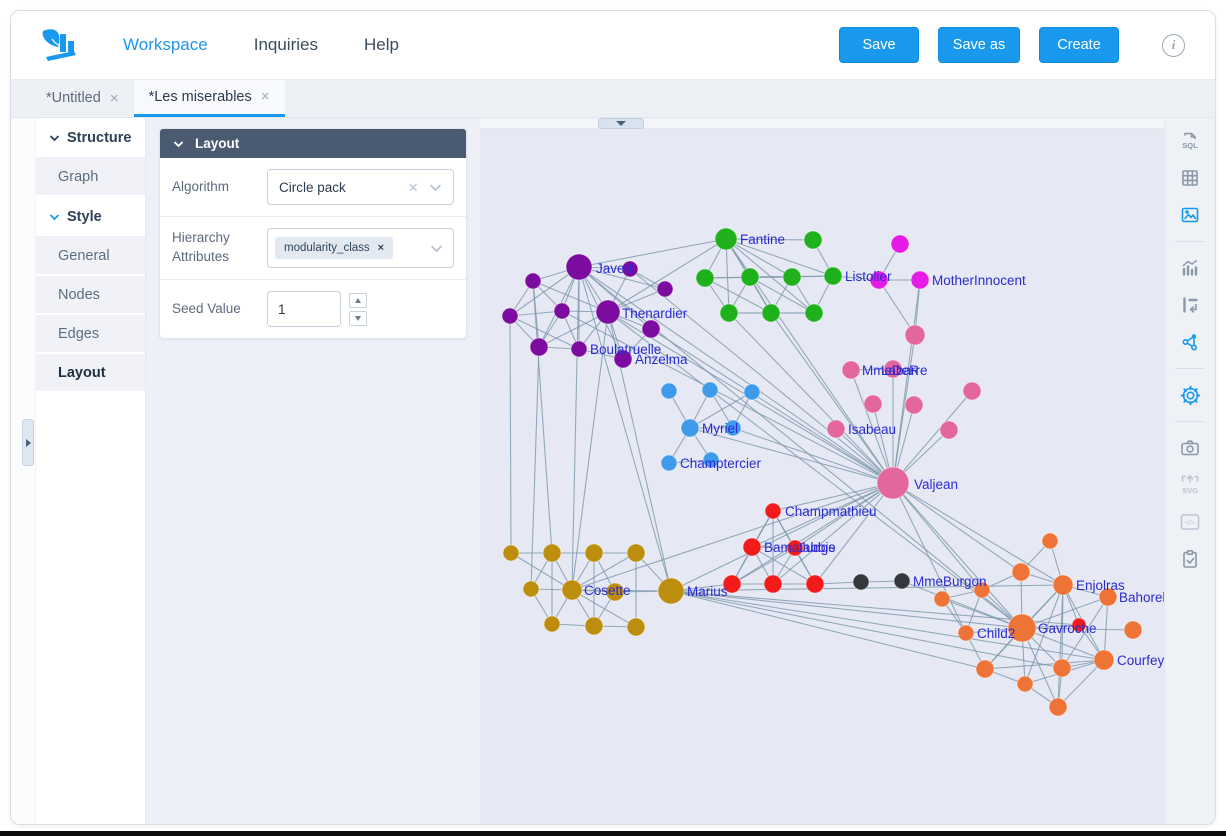 The image size is (1226, 836). What do you see at coordinates (510, 316) in the screenshot?
I see `graph-node-p4` at bounding box center [510, 316].